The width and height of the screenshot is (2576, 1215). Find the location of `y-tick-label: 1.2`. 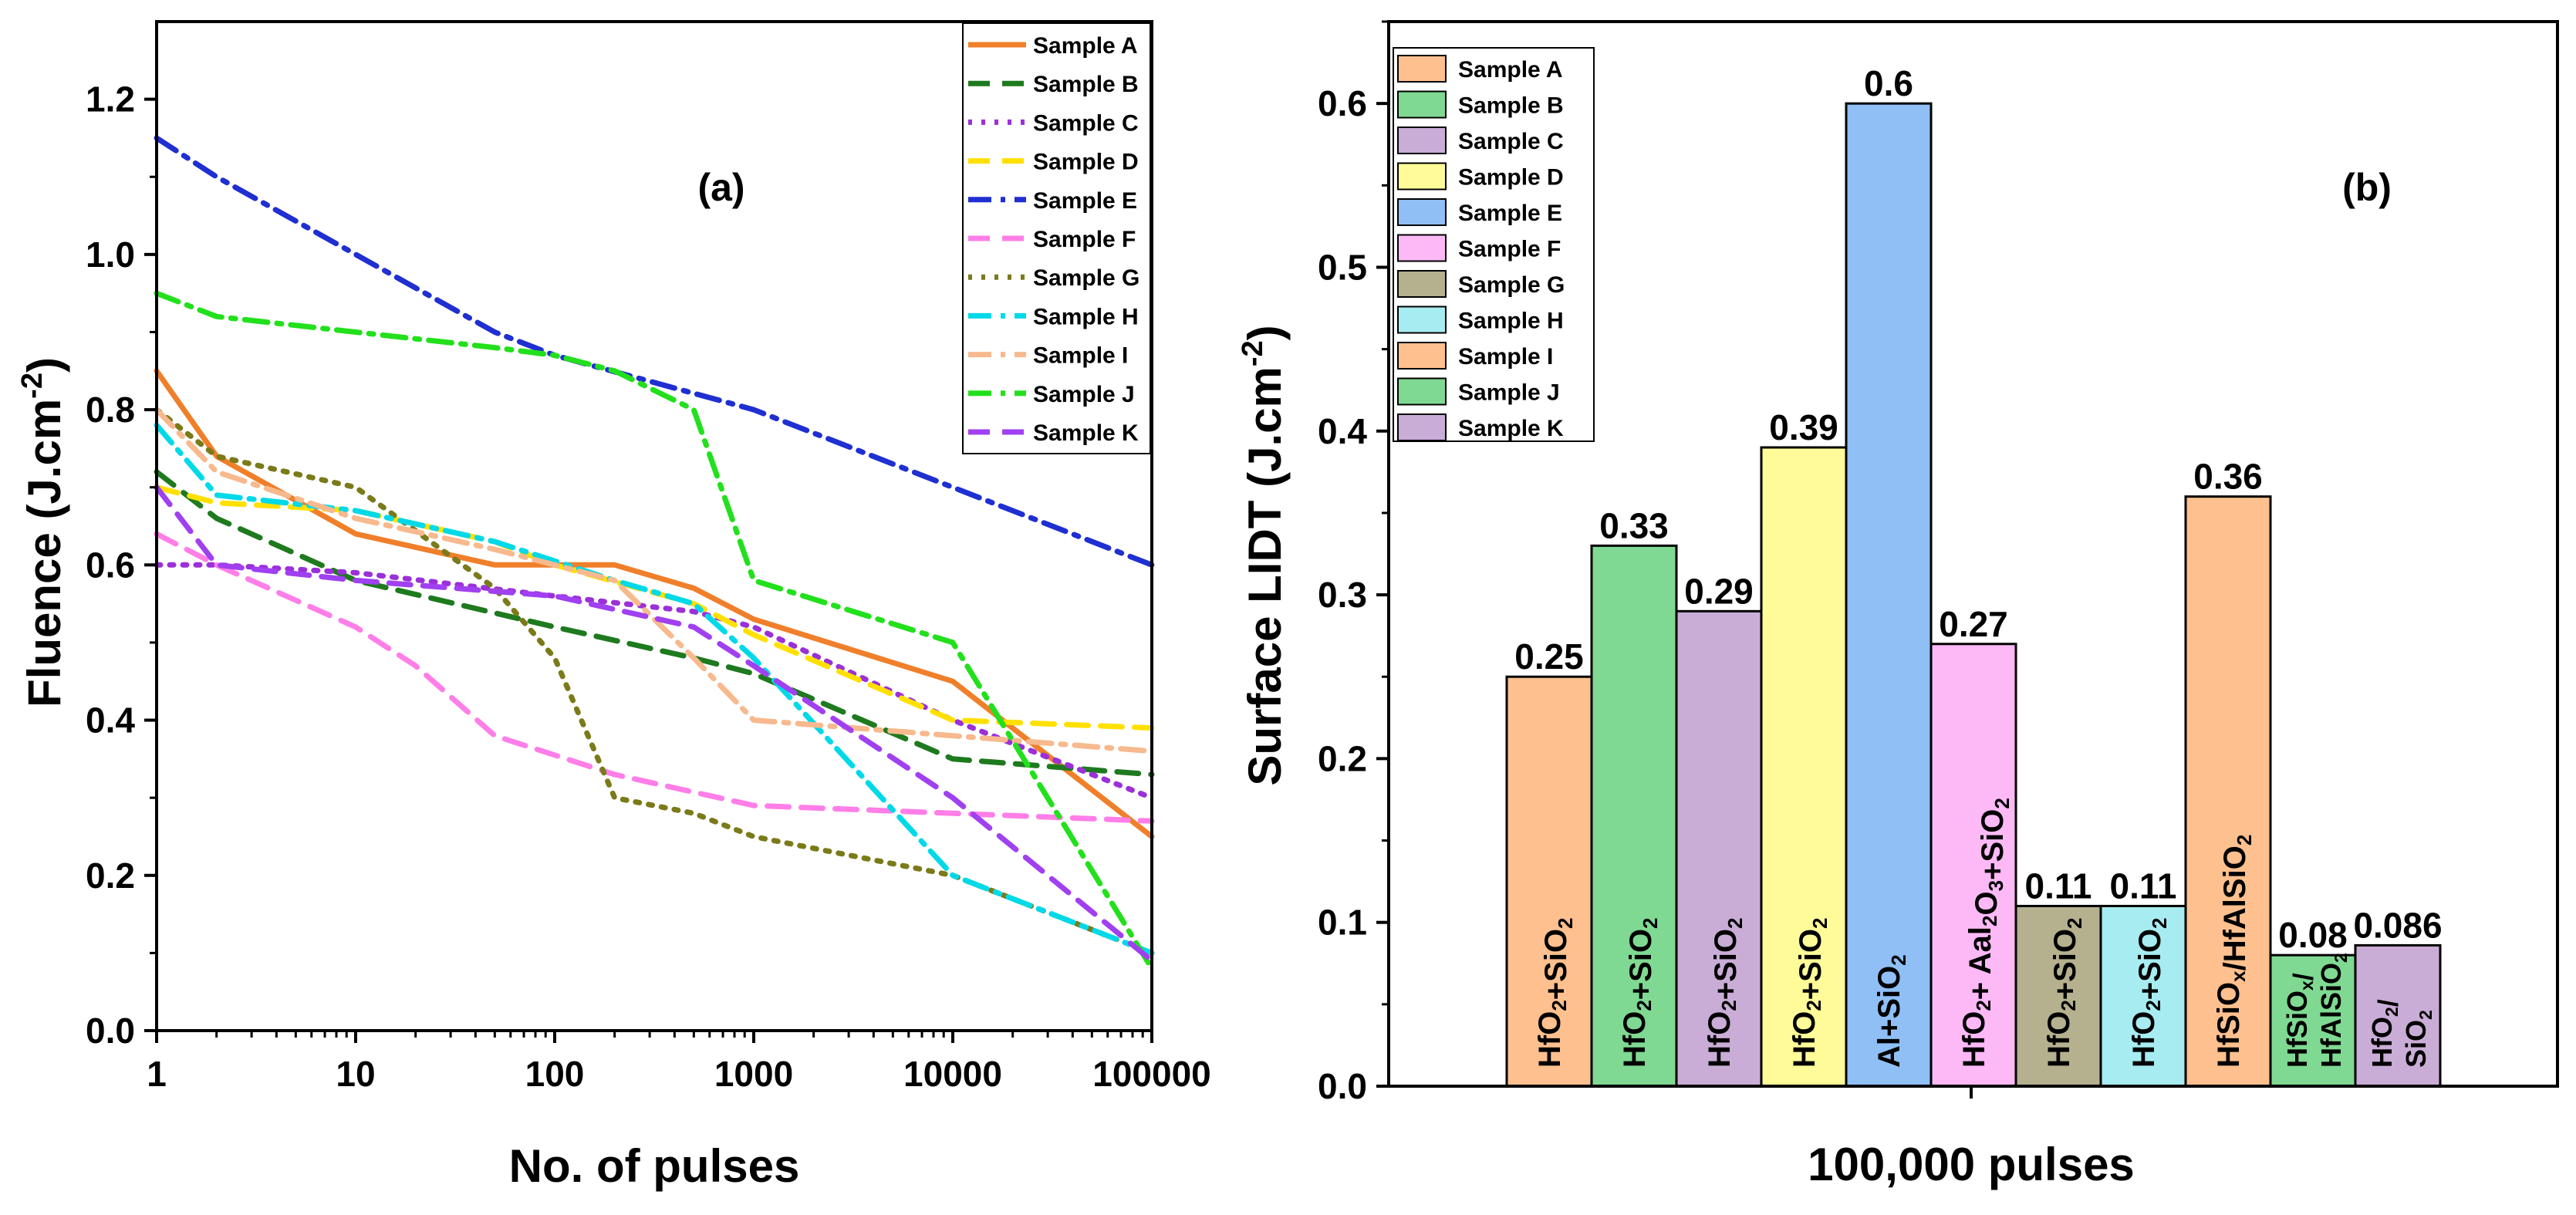

y-tick-label: 1.2 is located at coordinates (111, 99).